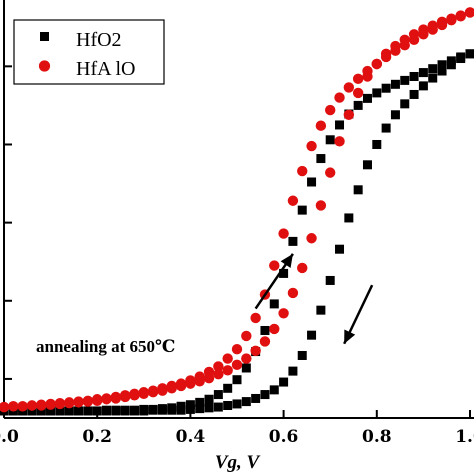 This screenshot has height=474, width=474. What do you see at coordinates (9, 437) in the screenshot?
I see `x-tick-label: 0.0` at bounding box center [9, 437].